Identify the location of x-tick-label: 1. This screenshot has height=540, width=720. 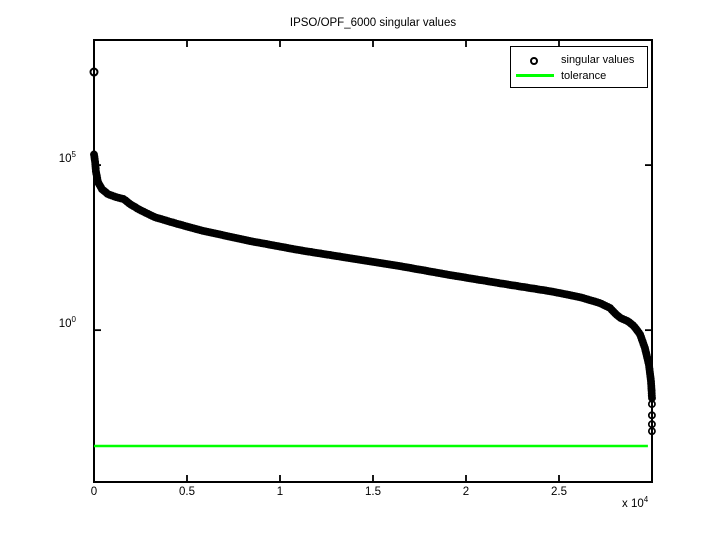
(280, 492).